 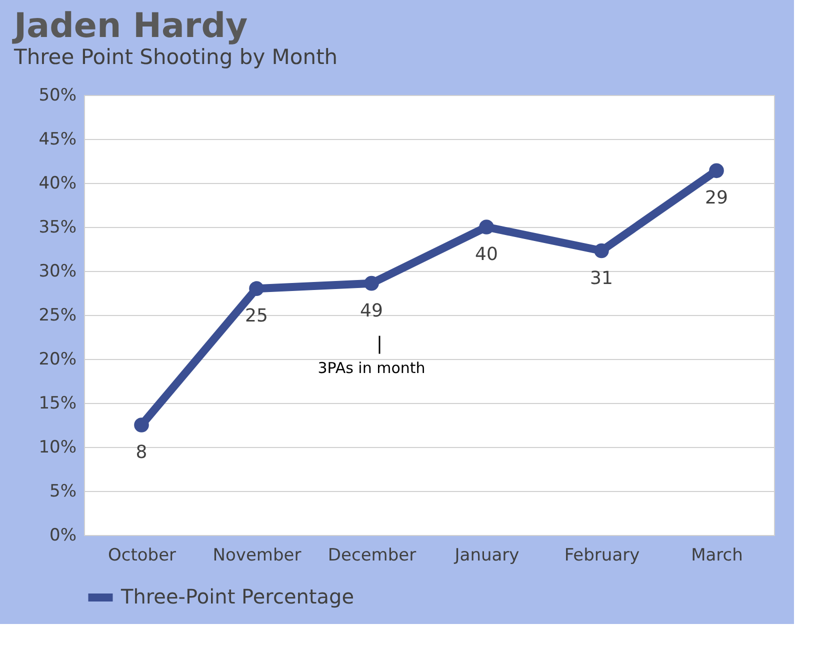 I want to click on y-tick-label: 20%, so click(x=57, y=360).